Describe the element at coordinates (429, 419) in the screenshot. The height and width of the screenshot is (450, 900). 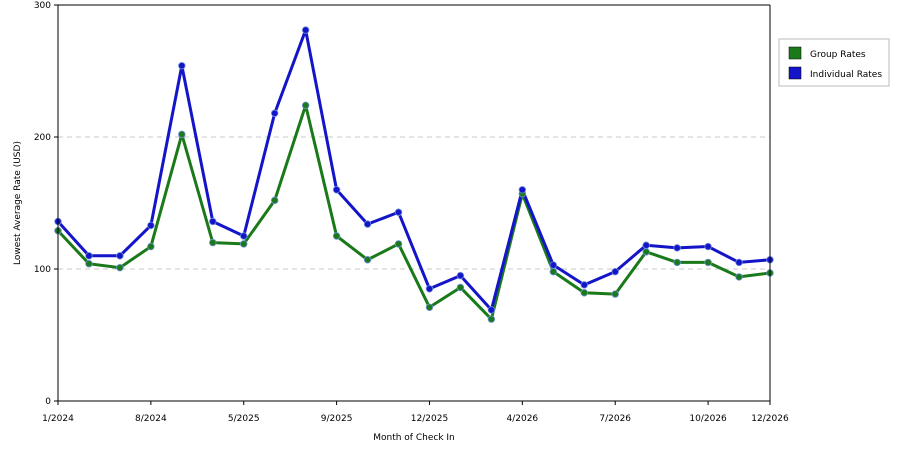
I see `x-tick-label: 12/2025` at that location.